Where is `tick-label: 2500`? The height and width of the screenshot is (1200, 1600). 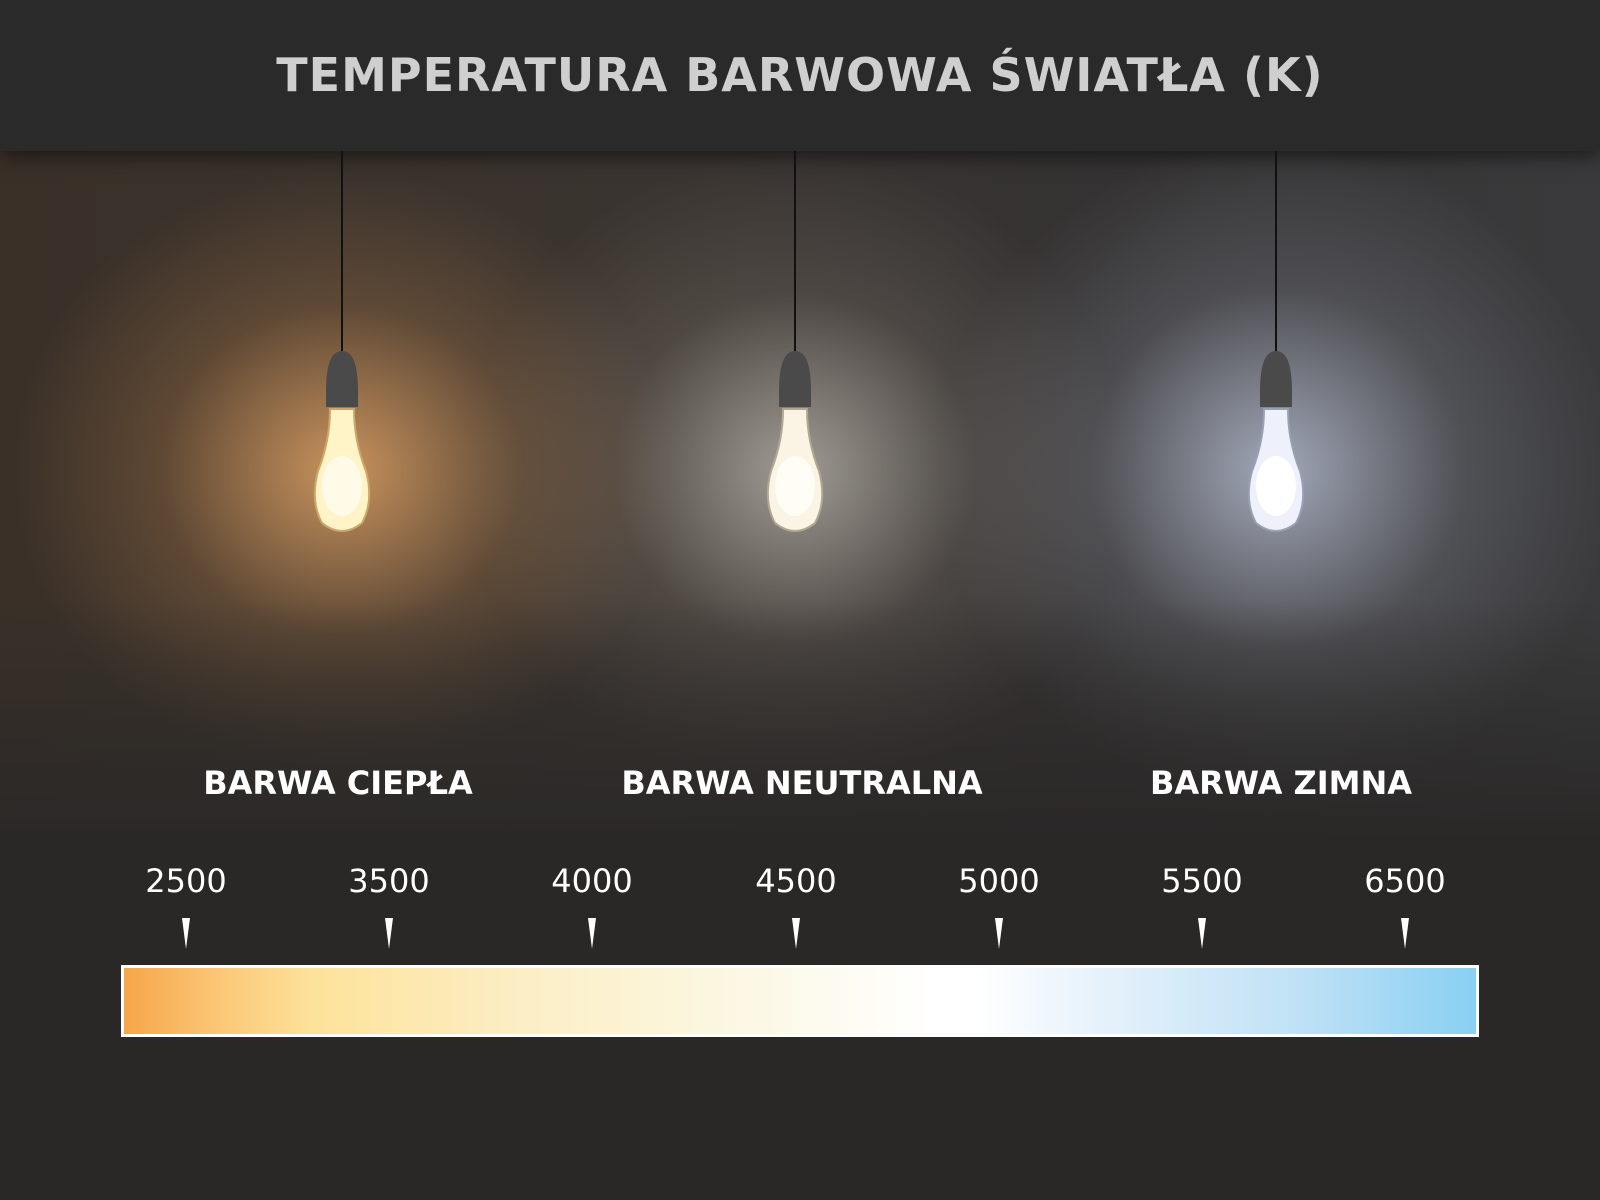 tick-label: 2500 is located at coordinates (186, 881).